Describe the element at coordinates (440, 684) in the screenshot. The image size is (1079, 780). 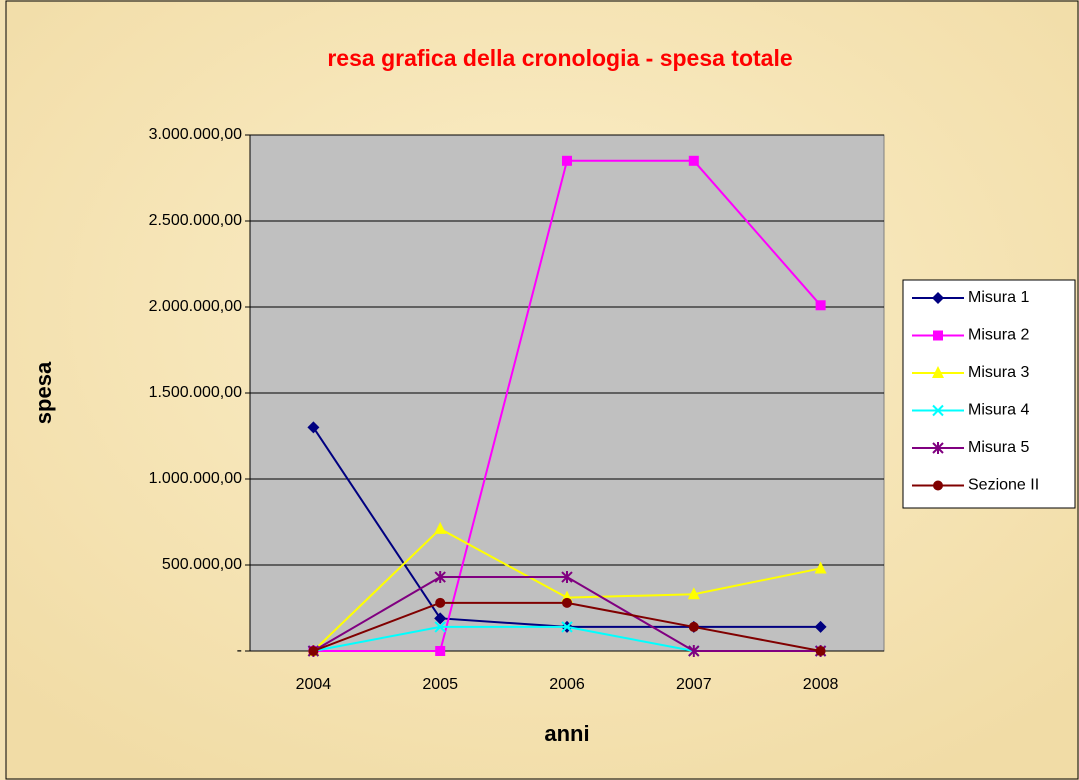
I see `x-tick-label: 2005` at that location.